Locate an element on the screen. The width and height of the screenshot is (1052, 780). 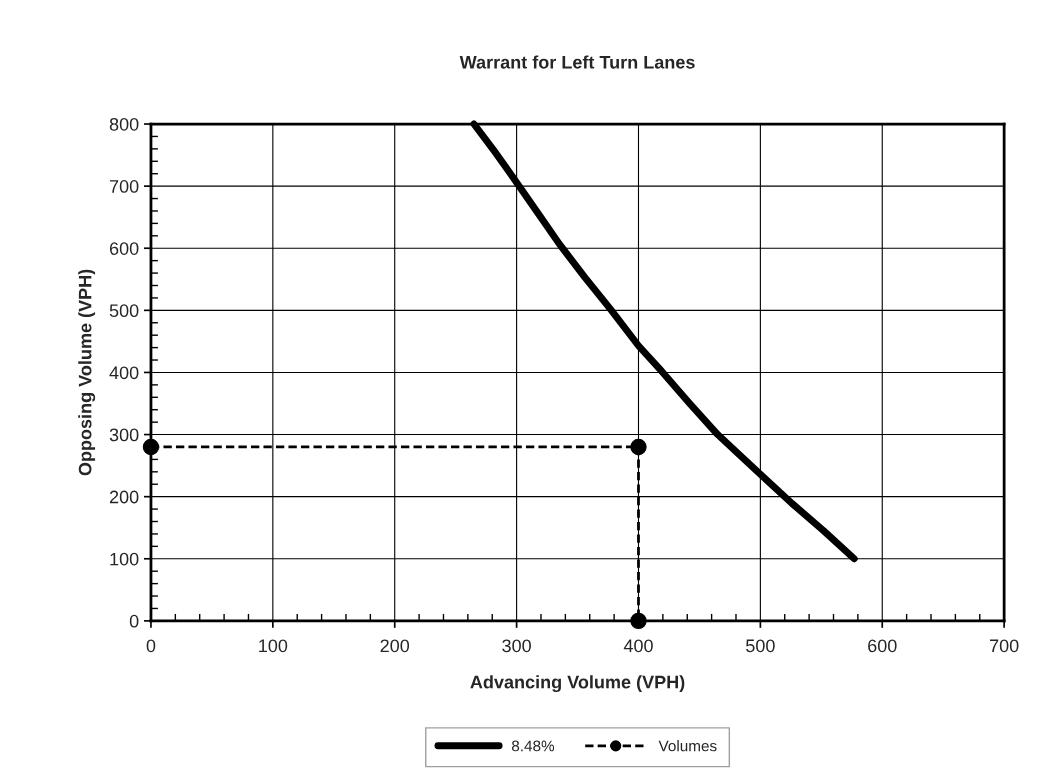
legend-label: Volumes is located at coordinates (687, 746).